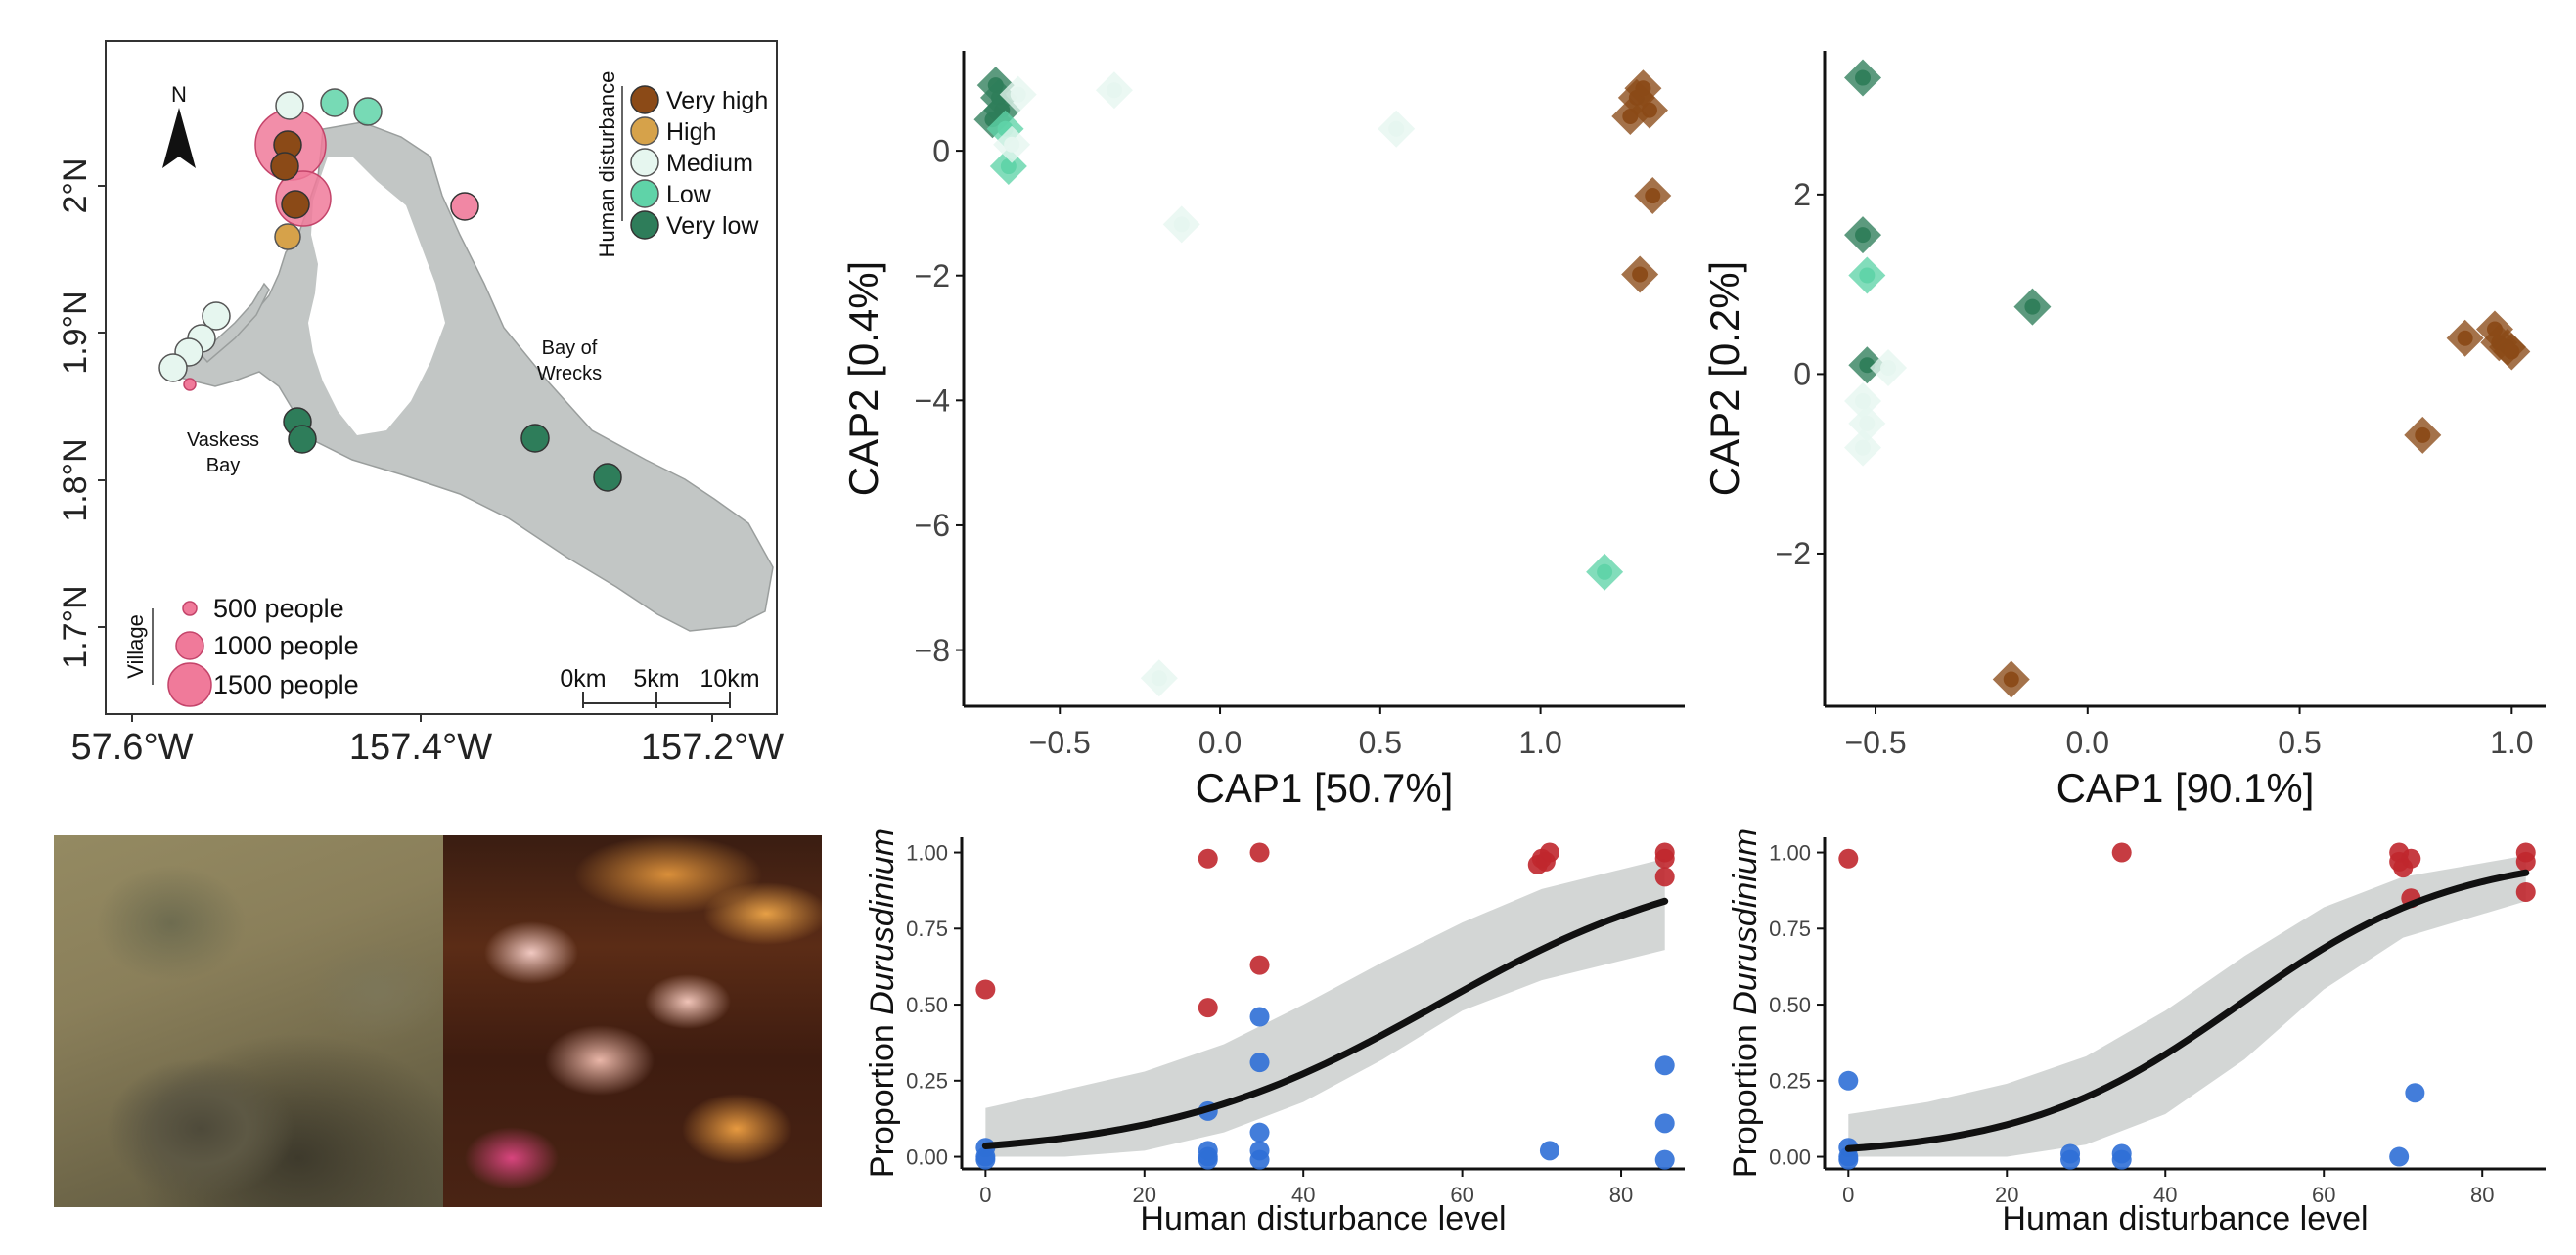  What do you see at coordinates (927, 929) in the screenshot?
I see `y-tick-label: 0.75` at bounding box center [927, 929].